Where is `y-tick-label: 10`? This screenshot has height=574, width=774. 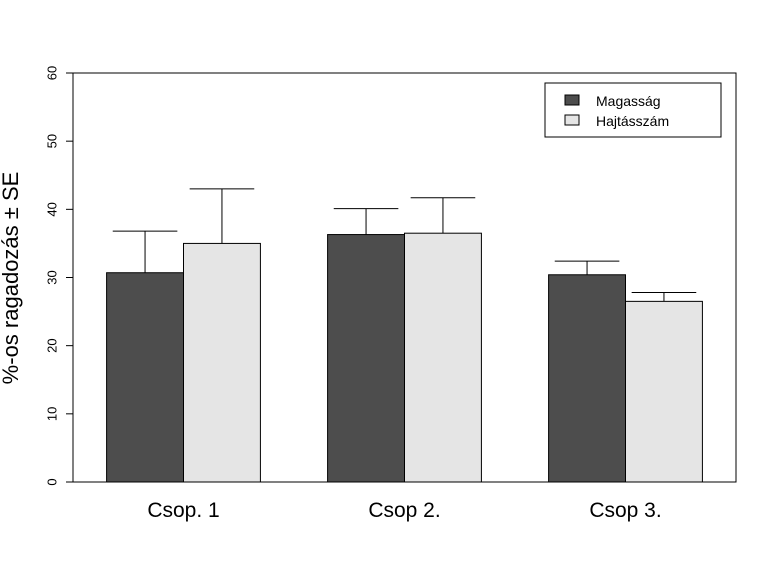
y-tick-label: 10 is located at coordinates (52, 414).